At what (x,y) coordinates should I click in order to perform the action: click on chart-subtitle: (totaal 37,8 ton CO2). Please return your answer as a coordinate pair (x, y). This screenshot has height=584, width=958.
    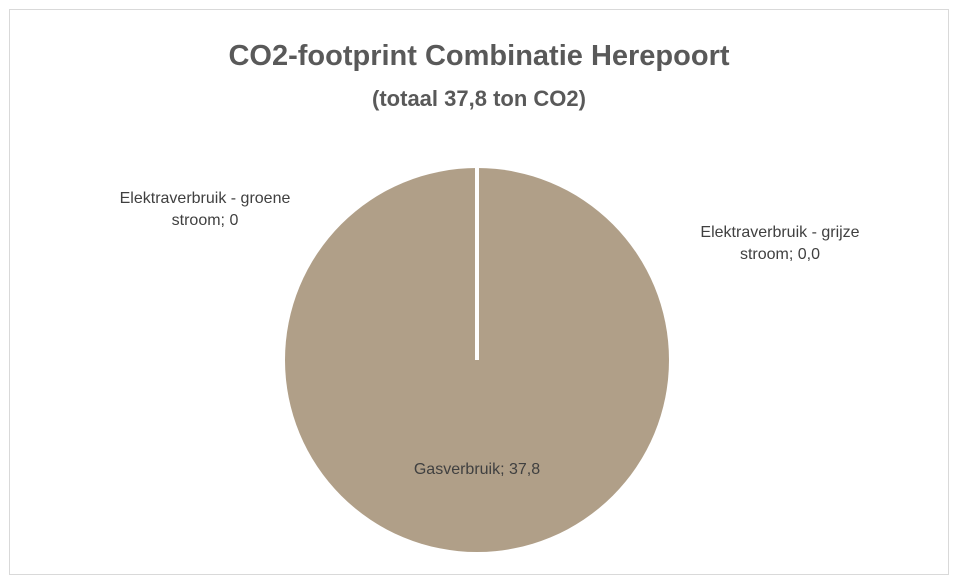
    Looking at the image, I should click on (479, 98).